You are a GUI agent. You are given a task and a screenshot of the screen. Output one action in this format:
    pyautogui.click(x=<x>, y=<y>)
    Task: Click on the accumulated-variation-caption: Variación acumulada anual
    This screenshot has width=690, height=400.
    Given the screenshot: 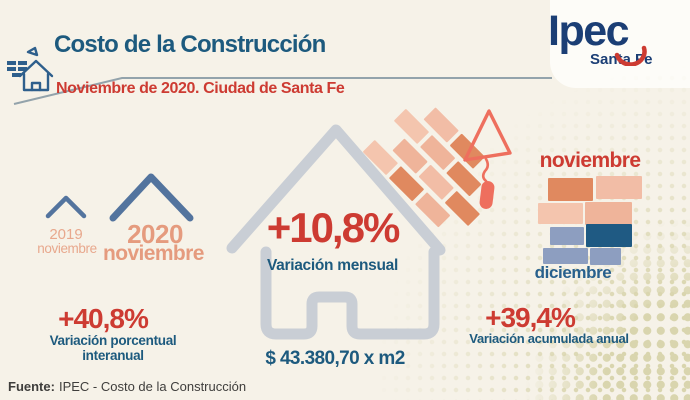 What is the action you would take?
    pyautogui.click(x=549, y=338)
    